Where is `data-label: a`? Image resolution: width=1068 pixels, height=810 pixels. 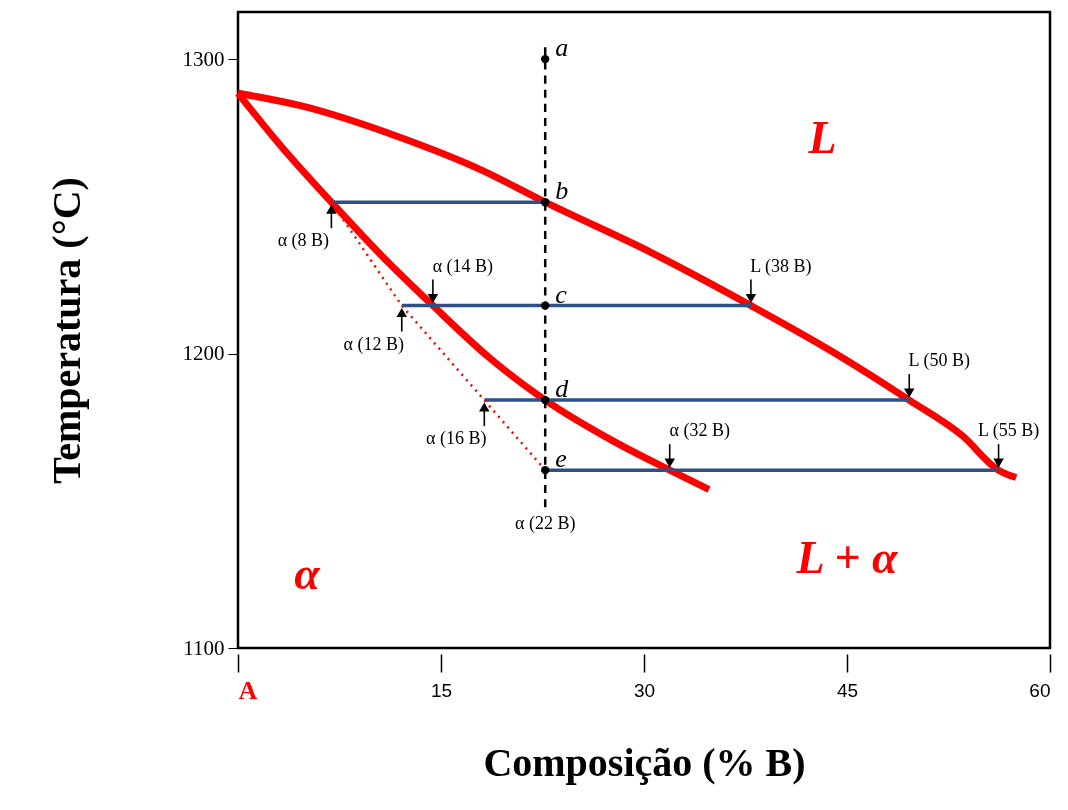 data-label: a is located at coordinates (562, 48).